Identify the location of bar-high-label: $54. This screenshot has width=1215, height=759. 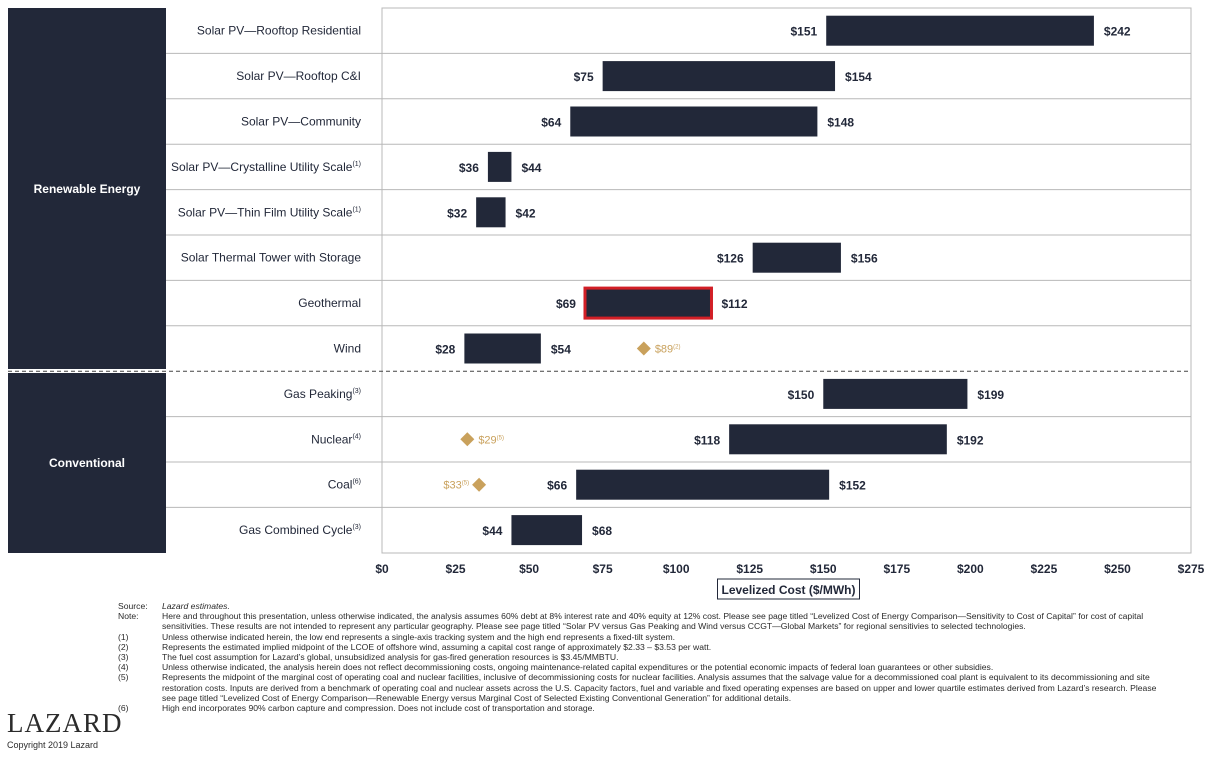
(561, 350).